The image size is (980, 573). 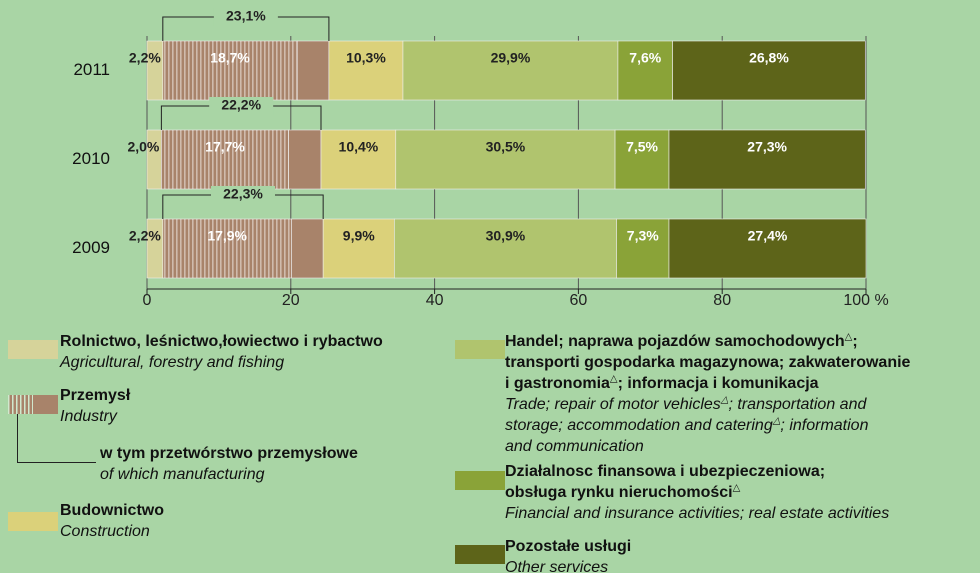 I want to click on bracket-label: 22,3%, so click(x=243, y=194).